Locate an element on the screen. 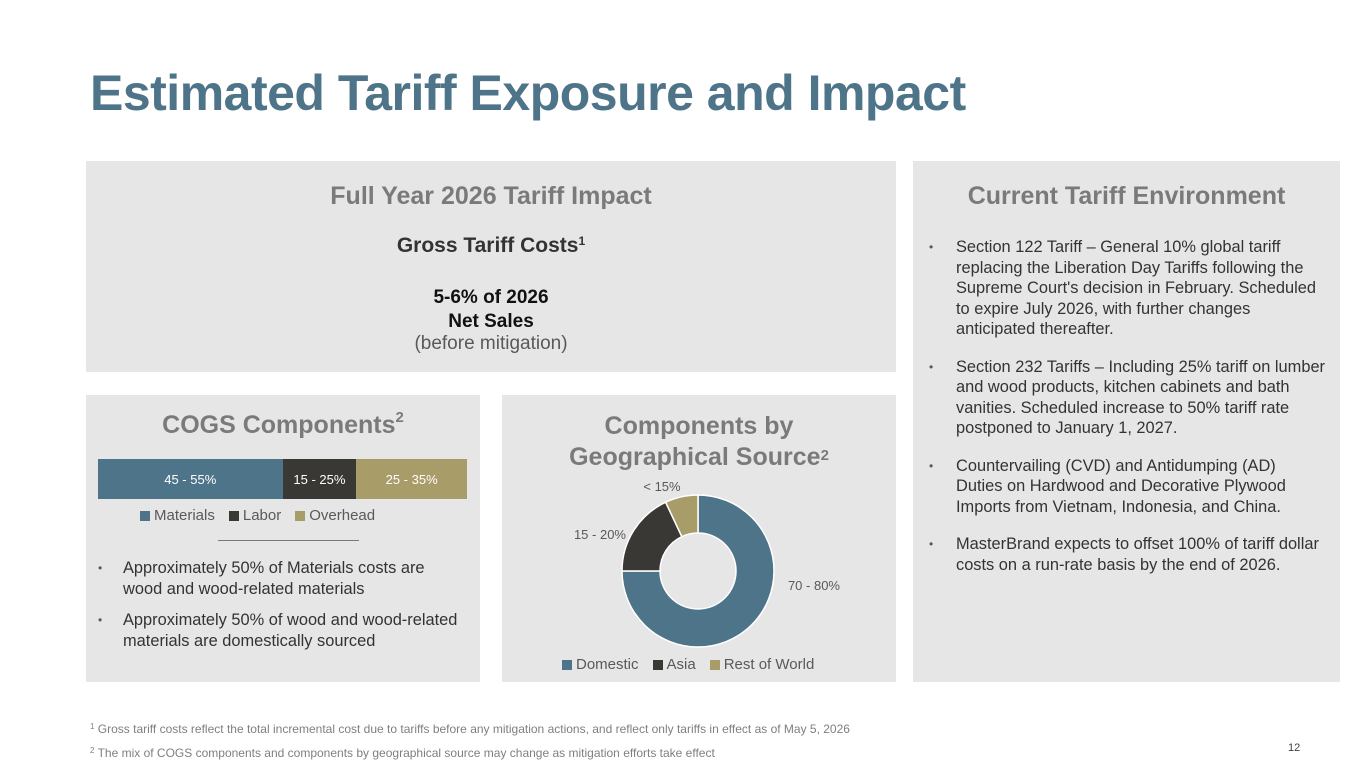 The width and height of the screenshot is (1365, 768). cogs-stacked-bar: 45 - 55% 15 - 25% 25 - 35% is located at coordinates (282, 479).